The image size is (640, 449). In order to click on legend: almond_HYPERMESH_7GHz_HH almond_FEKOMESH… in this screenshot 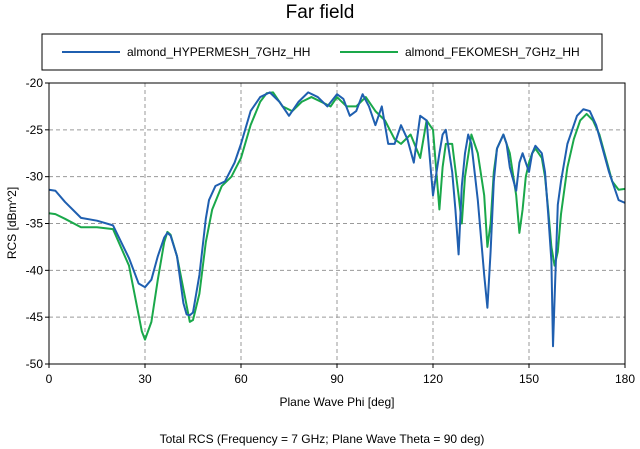, I will do `click(322, 52)`.